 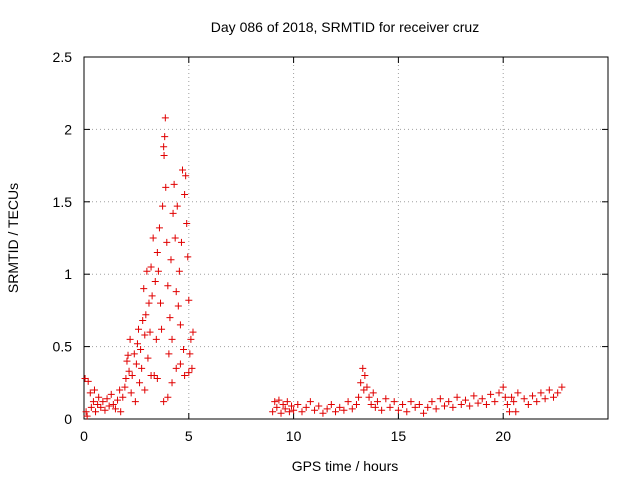 What do you see at coordinates (63, 238) in the screenshot?
I see `y-tick-labels: 0 0.5 1 1.5 2 2.5` at bounding box center [63, 238].